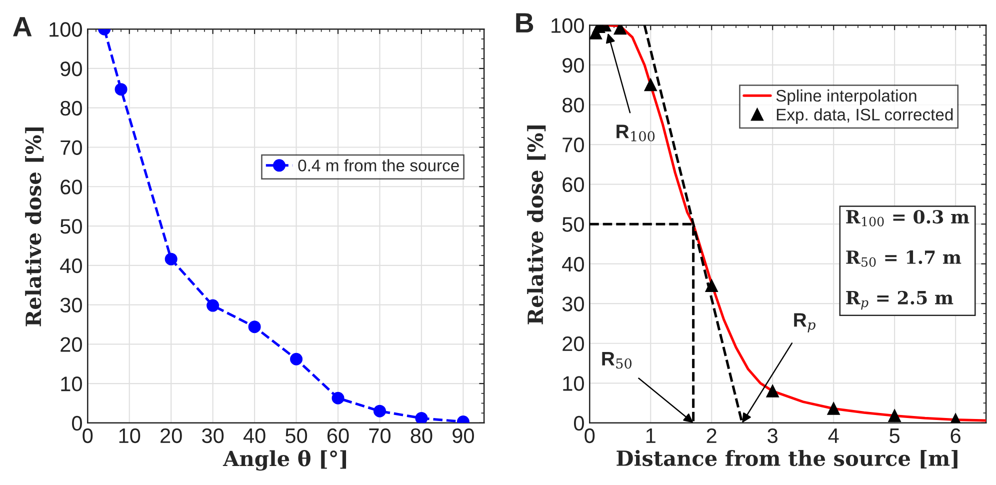 The height and width of the screenshot is (485, 996). What do you see at coordinates (284, 460) in the screenshot?
I see `x-axis-title: Angle θ [°]` at bounding box center [284, 460].